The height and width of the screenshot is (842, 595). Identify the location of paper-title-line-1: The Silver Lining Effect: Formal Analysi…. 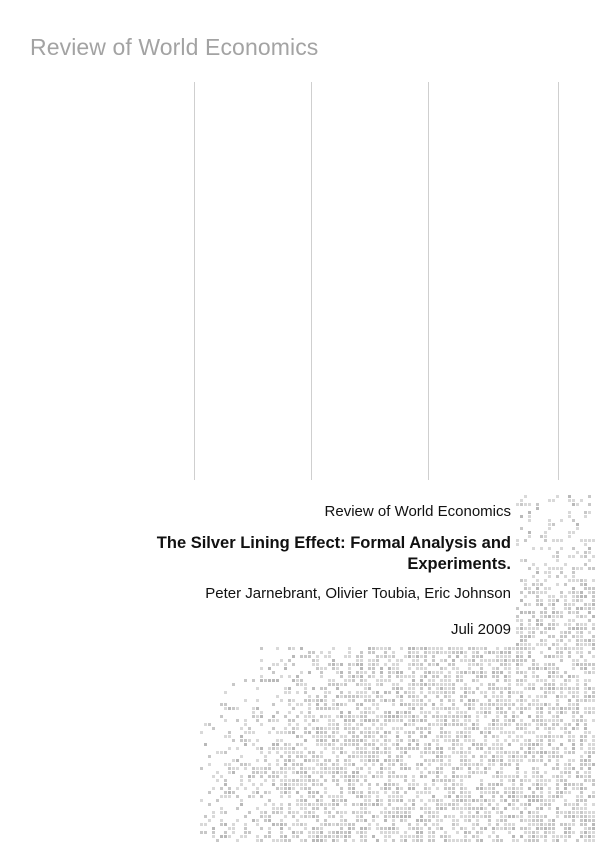
(333, 543).